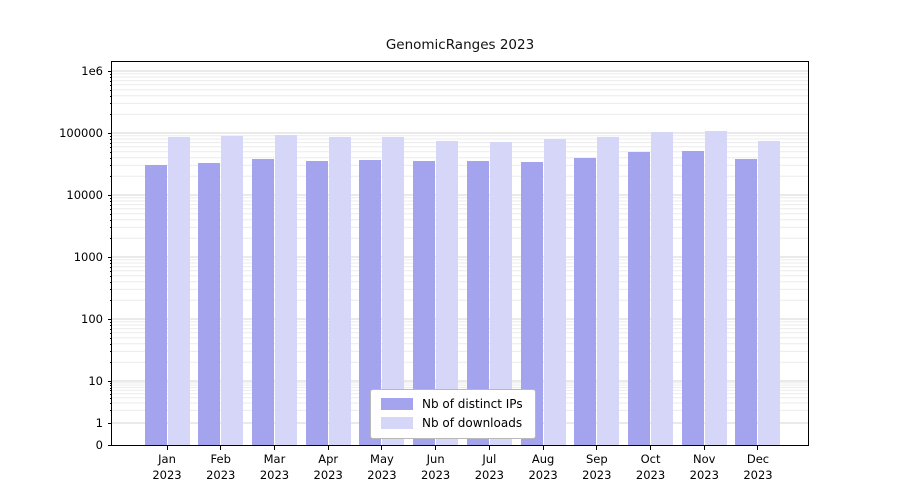 The height and width of the screenshot is (500, 900). I want to click on y-tick-label: 1e6, so click(92, 71).